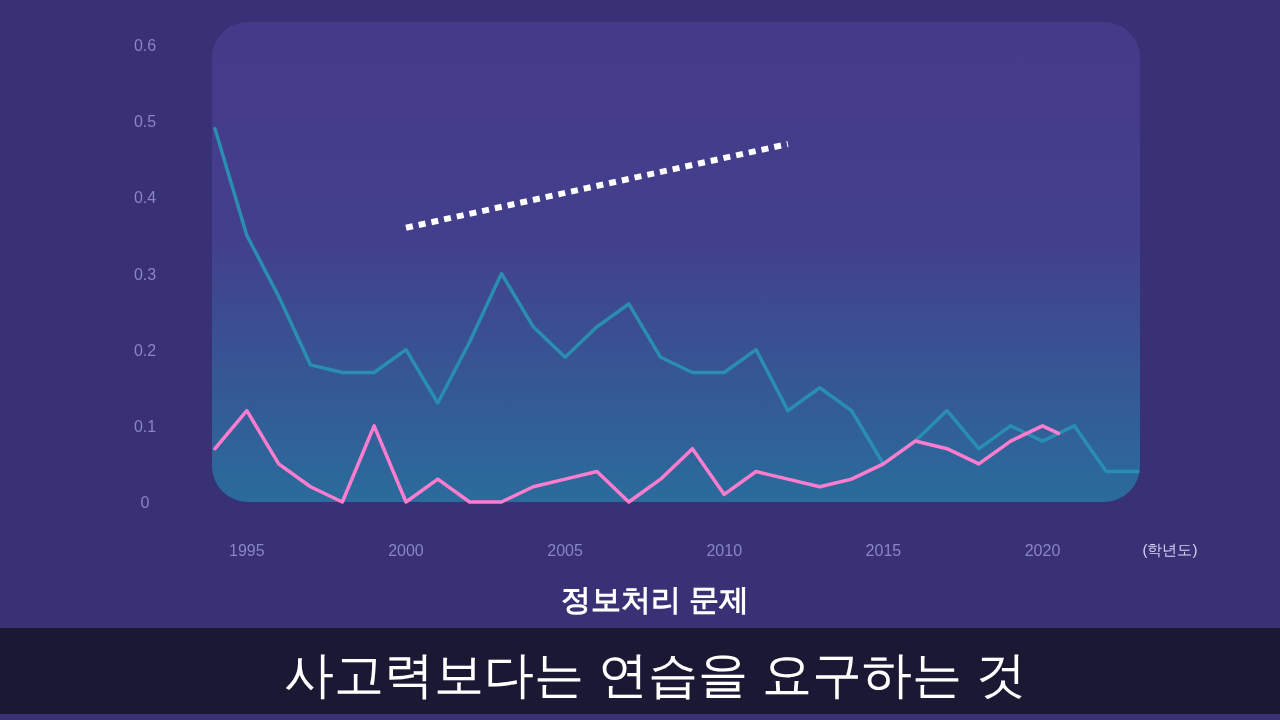 The width and height of the screenshot is (1280, 720). Describe the element at coordinates (565, 550) in the screenshot. I see `x-tick-label: 2005` at that location.